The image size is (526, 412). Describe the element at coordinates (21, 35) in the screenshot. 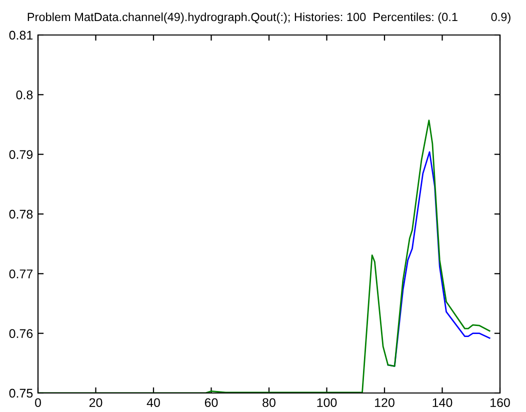

I see `y-tick-label: 0.81` at that location.